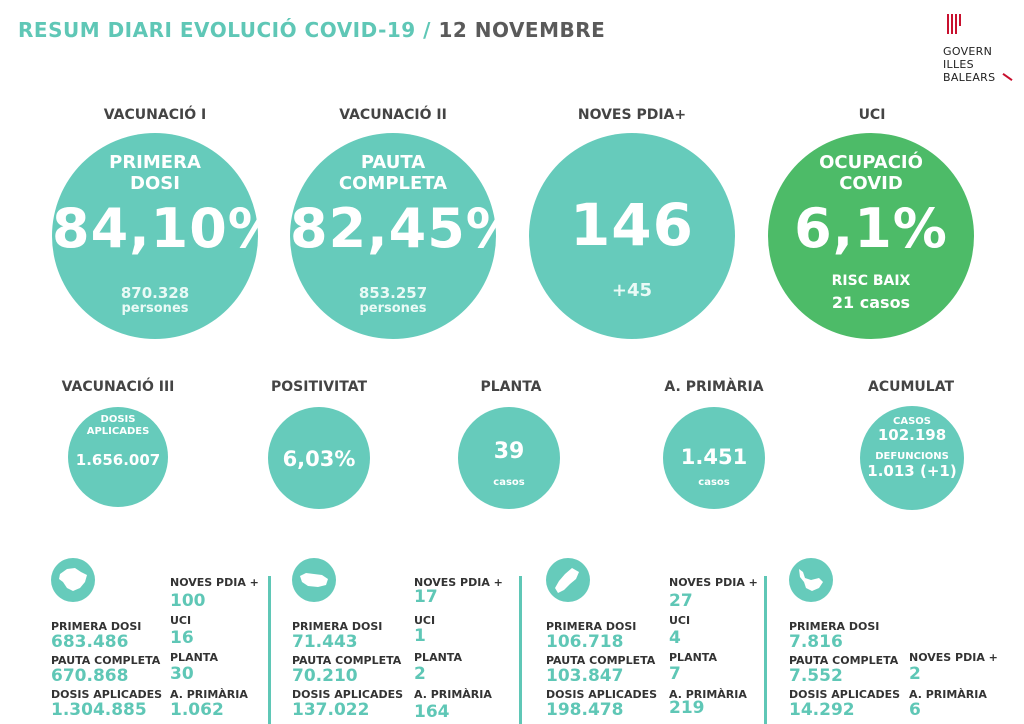  I want to click on heading-primaria: A. PRIMÀRIA, so click(714, 387).